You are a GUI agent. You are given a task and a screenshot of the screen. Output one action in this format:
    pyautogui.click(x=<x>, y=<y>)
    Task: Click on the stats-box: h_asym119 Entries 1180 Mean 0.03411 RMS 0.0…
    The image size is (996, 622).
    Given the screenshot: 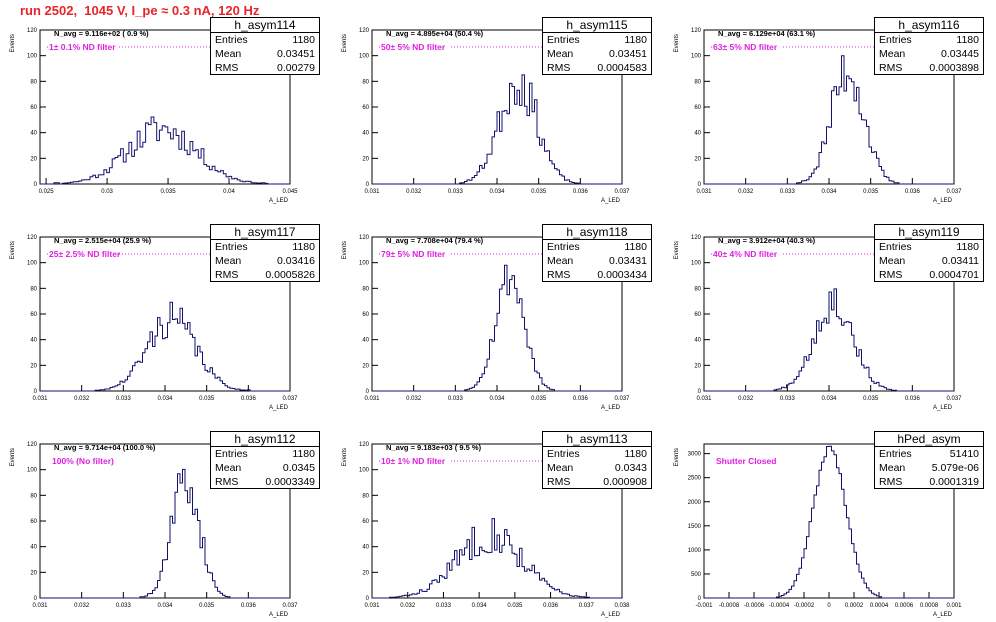 What is the action you would take?
    pyautogui.click(x=929, y=253)
    